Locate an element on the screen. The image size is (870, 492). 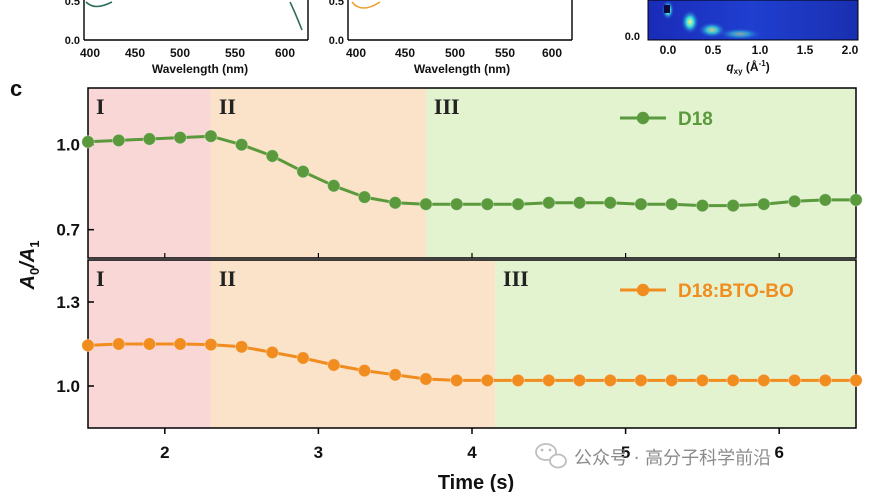
top-panel-2-xtick: 500 is located at coordinates (455, 53).